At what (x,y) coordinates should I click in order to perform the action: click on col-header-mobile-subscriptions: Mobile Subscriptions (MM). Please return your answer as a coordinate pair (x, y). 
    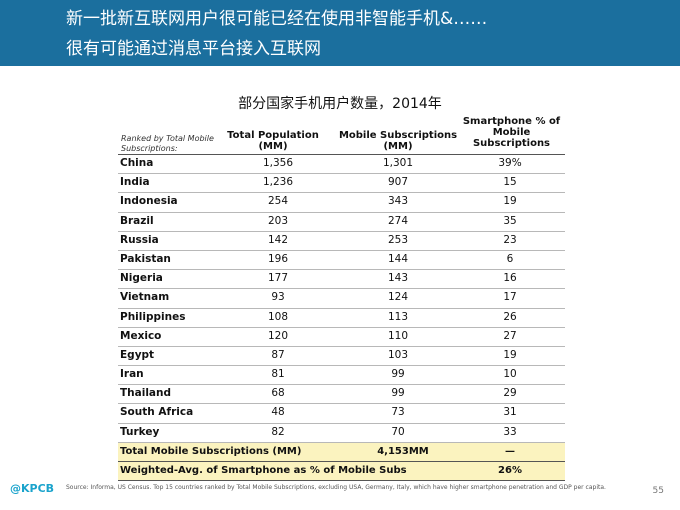
    Looking at the image, I should click on (398, 141).